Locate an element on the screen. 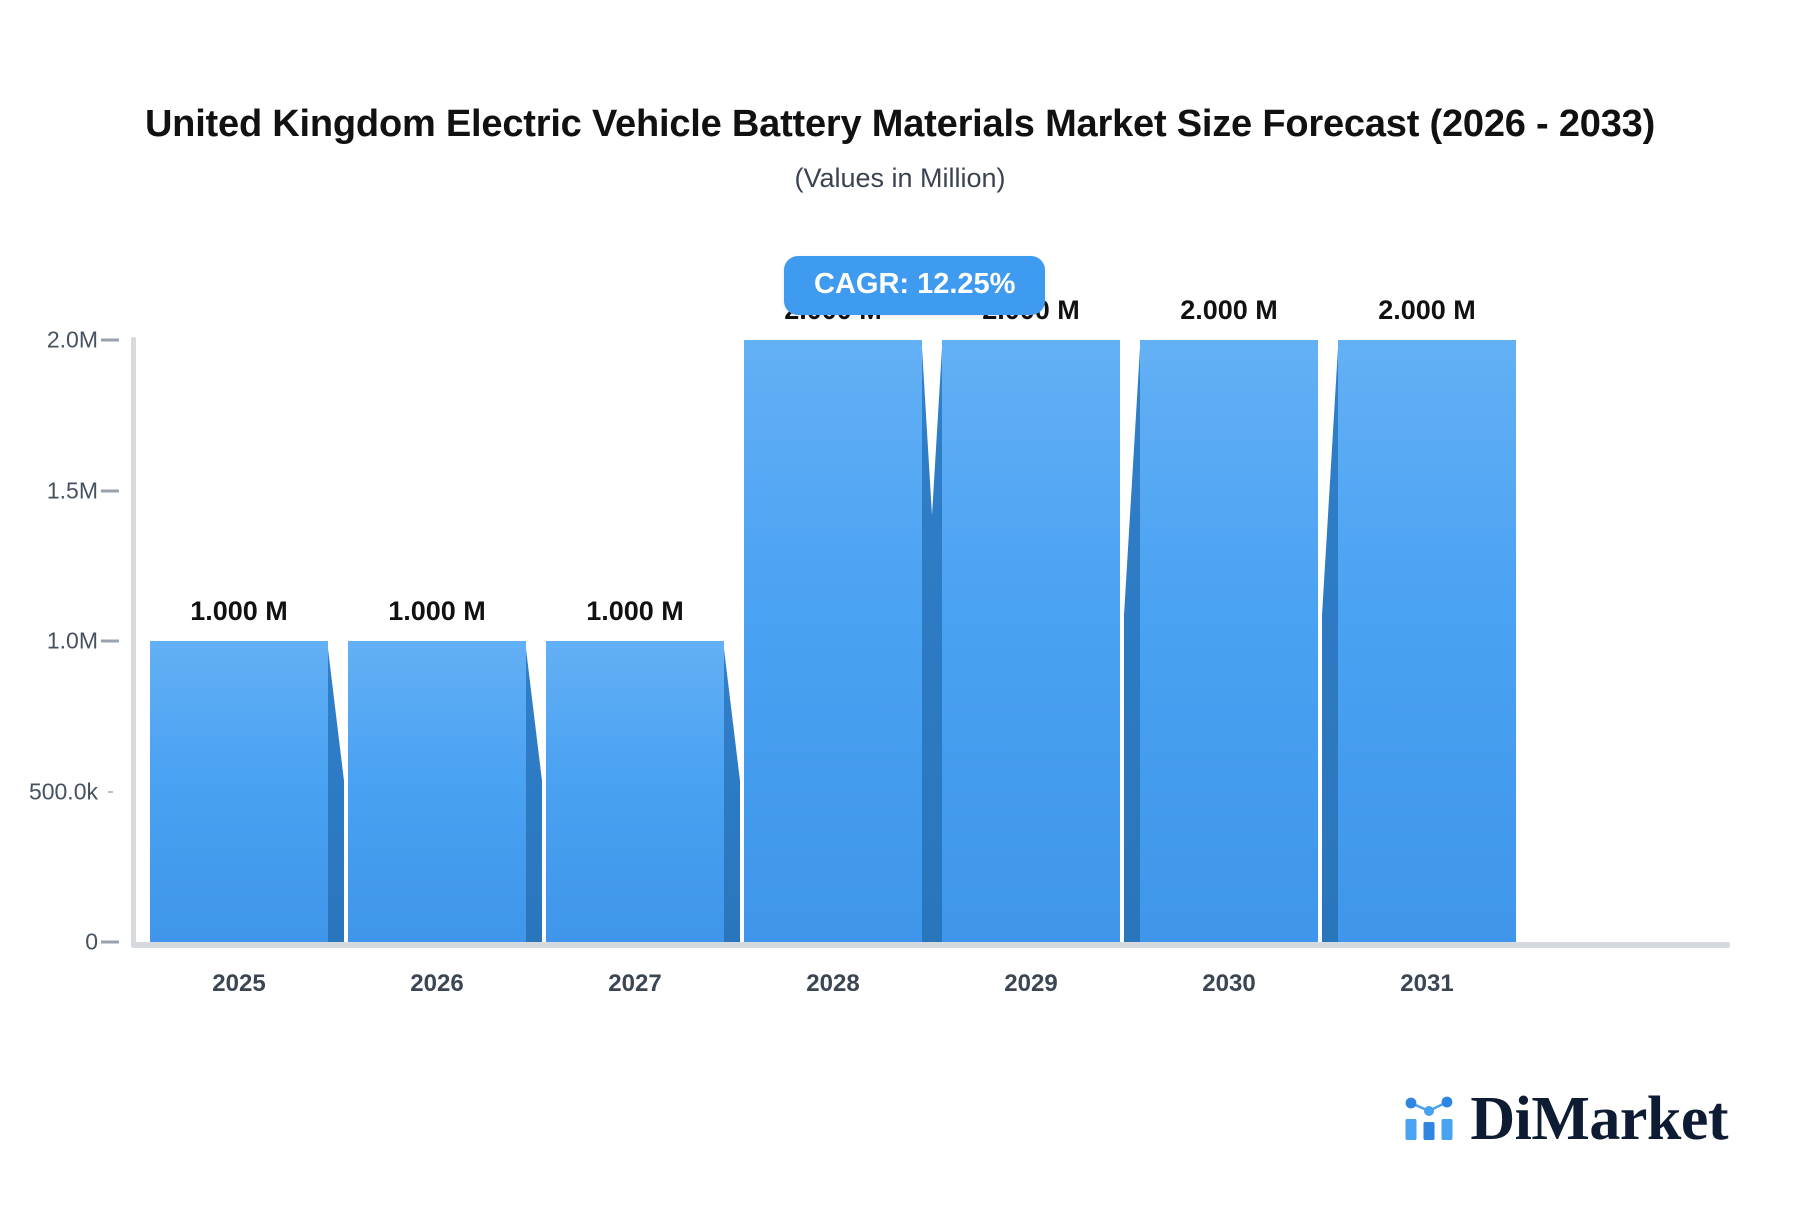 This screenshot has height=1212, width=1800. y-axis-tick-label: 0 is located at coordinates (91, 941).